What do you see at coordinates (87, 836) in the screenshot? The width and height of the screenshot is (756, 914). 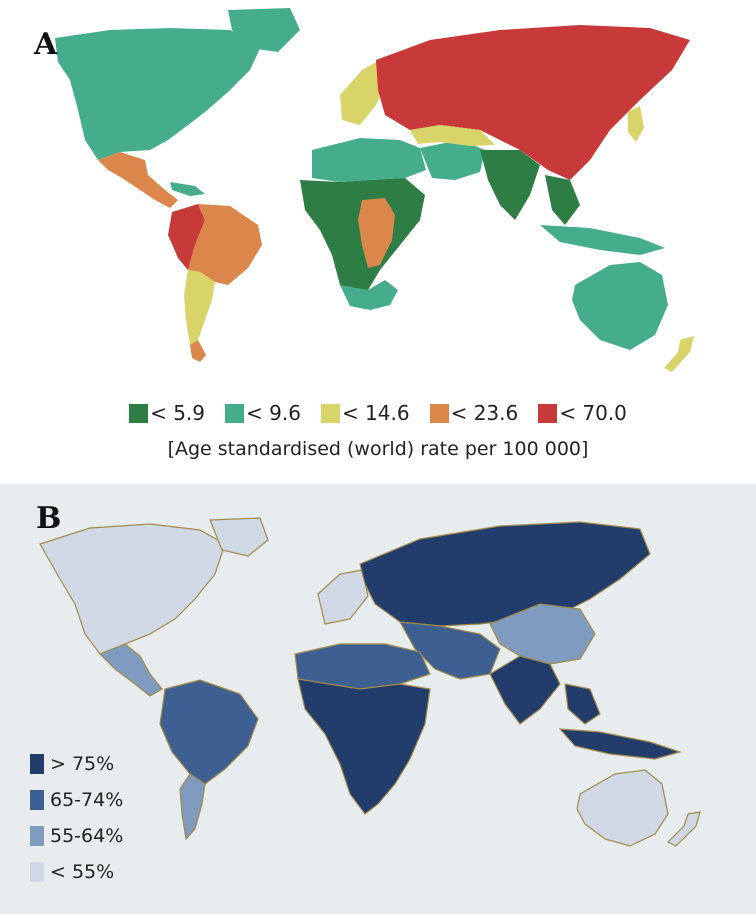 I see `legend-b-label: 55-64%` at bounding box center [87, 836].